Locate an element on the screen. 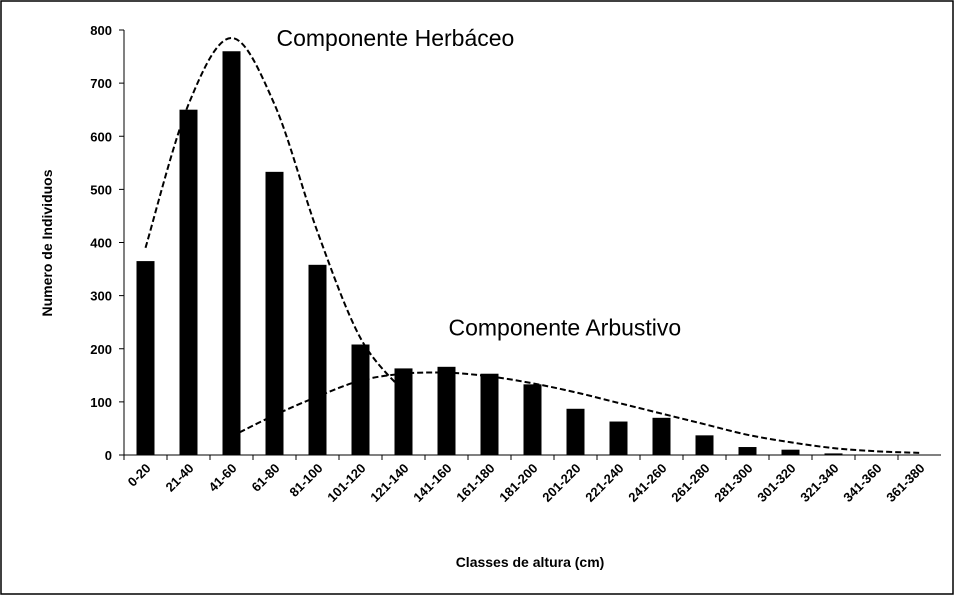  y-tick-label: 0 is located at coordinates (108, 455).